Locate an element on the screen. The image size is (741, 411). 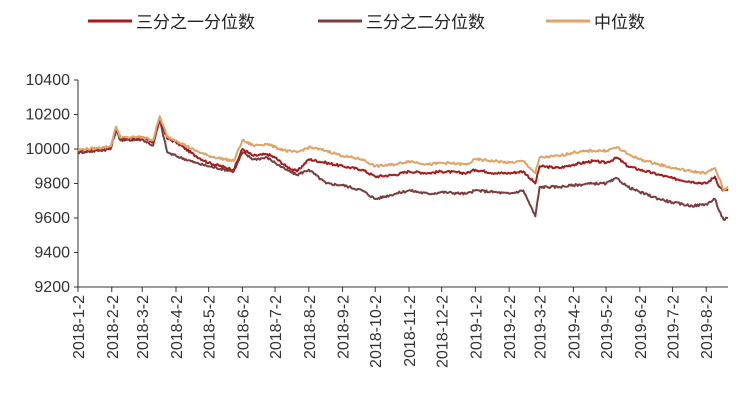
x-tick-label: 2018-11-2 is located at coordinates (410, 331).